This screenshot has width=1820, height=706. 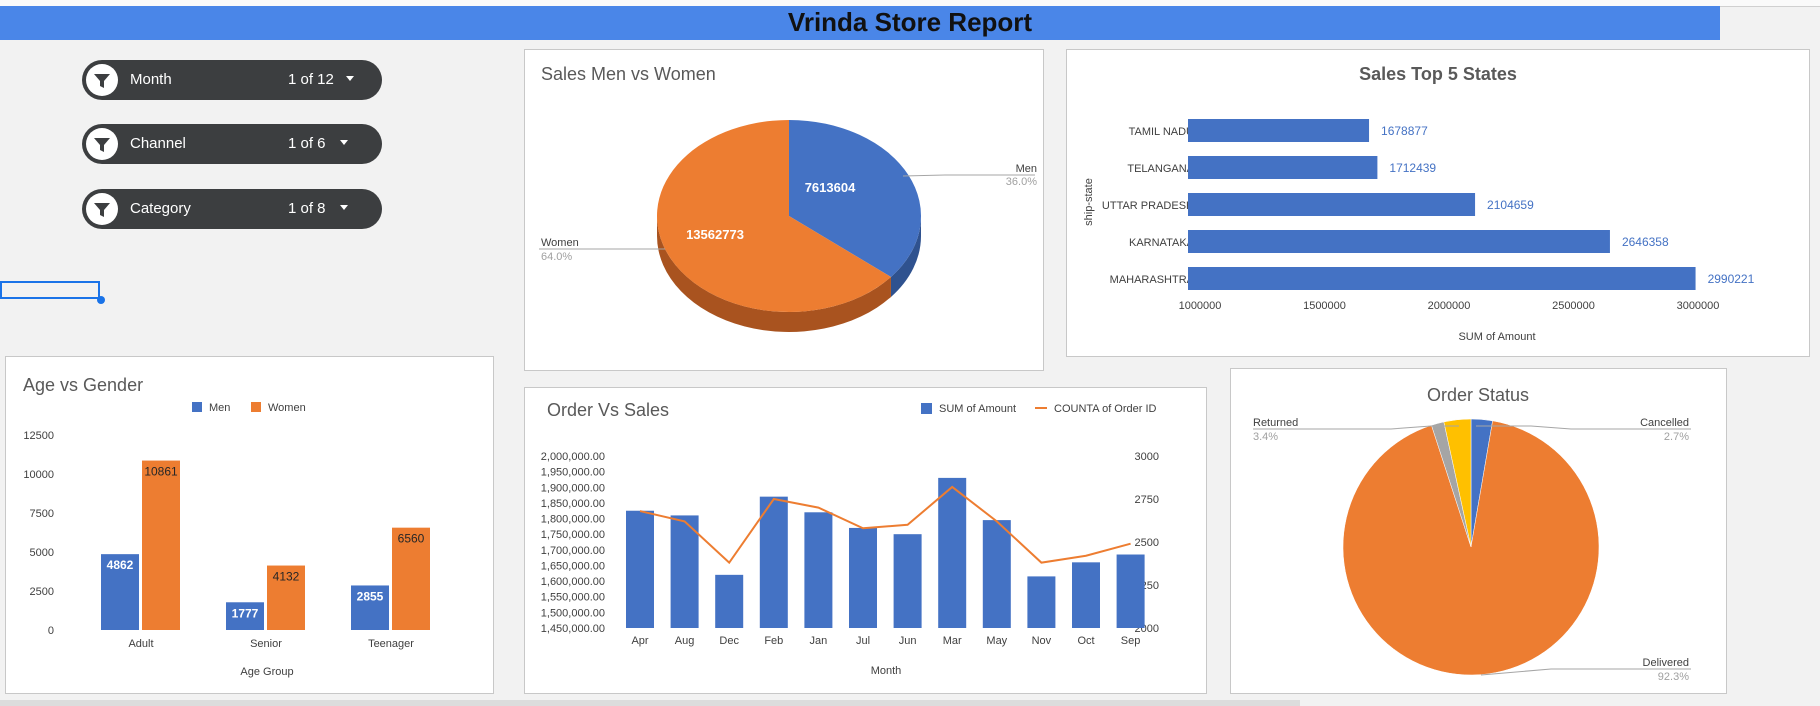 What do you see at coordinates (819, 641) in the screenshot?
I see `tick-label: Jan` at bounding box center [819, 641].